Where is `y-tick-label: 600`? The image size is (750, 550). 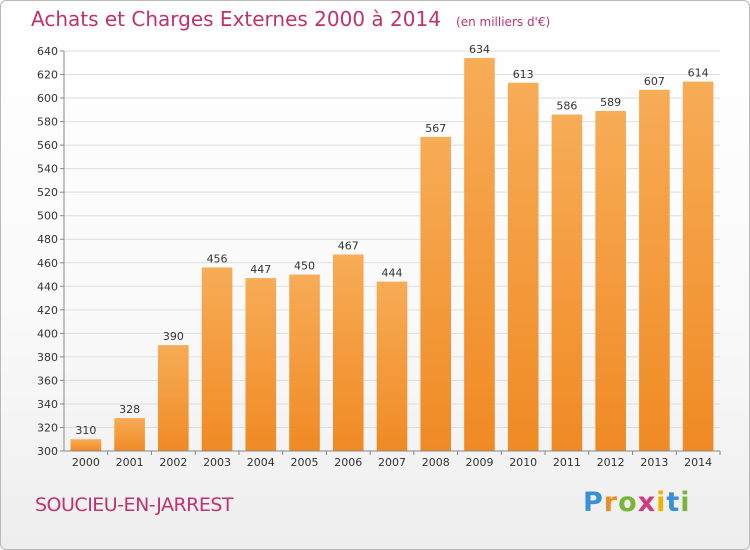 y-tick-label: 600 is located at coordinates (47, 98).